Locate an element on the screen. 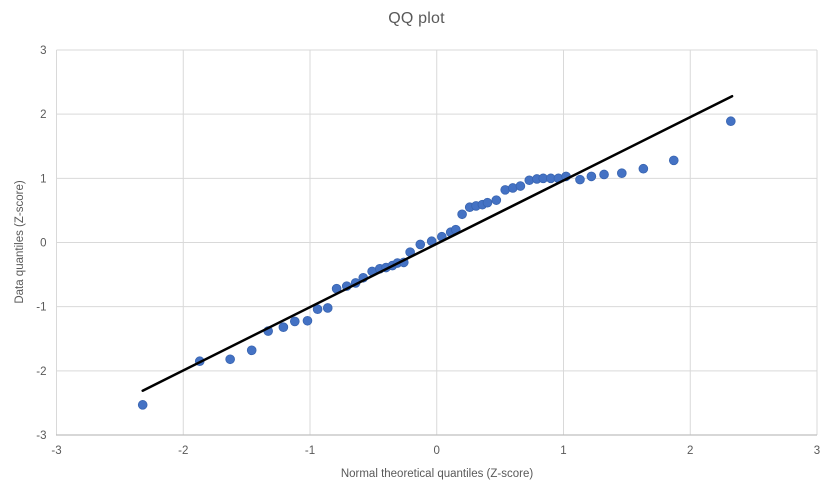  x-axis-title: Normal theoretical quantiles (Z-score) is located at coordinates (437, 474).